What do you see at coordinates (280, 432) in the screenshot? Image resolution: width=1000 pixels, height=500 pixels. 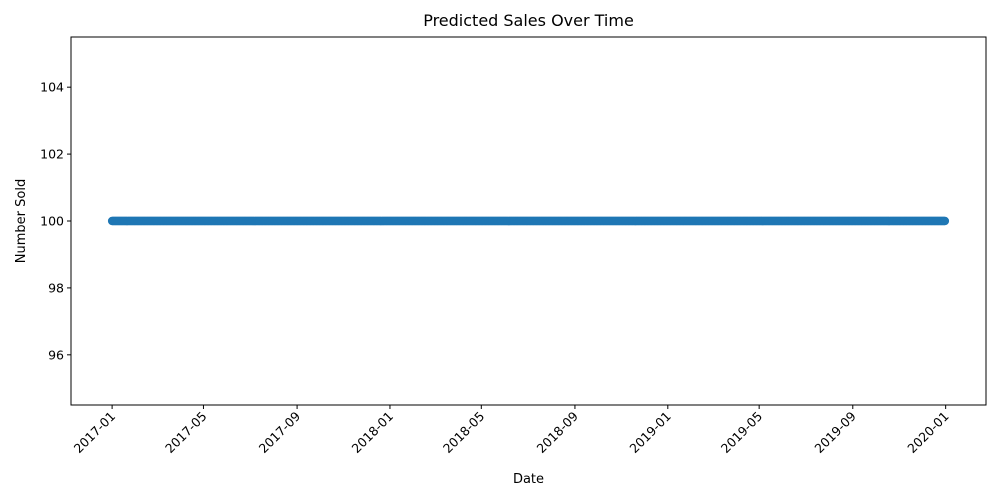 I see `x-tick-label: 2017-09` at bounding box center [280, 432].